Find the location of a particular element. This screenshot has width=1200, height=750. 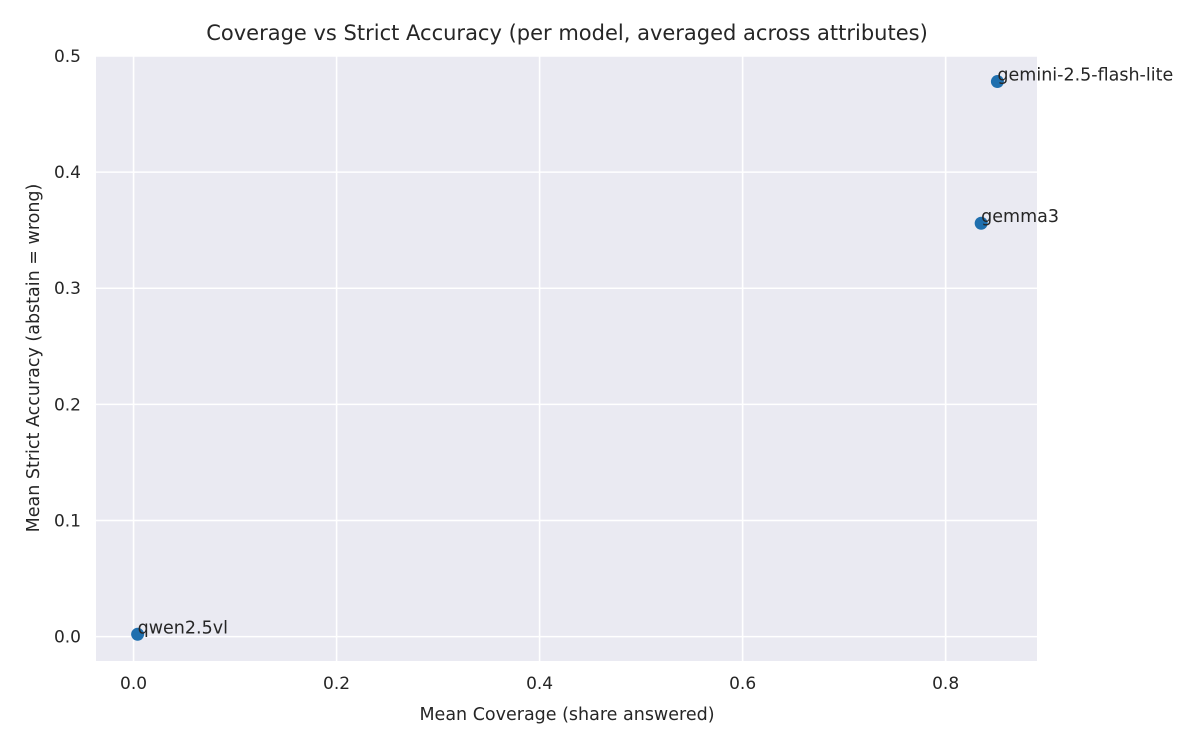

x-tick-label: 0.4 is located at coordinates (539, 684).